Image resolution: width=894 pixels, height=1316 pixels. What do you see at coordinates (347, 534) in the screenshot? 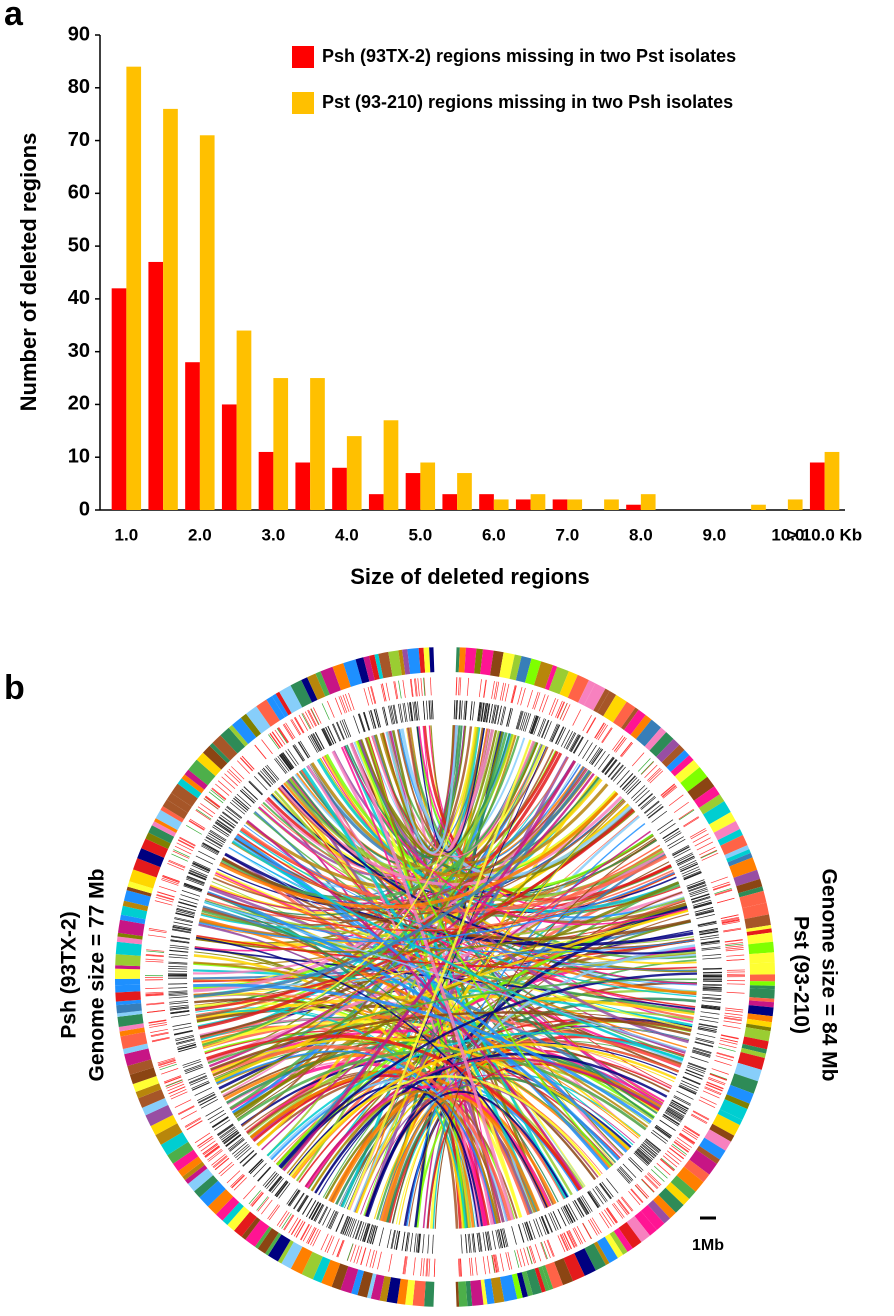
I see `x-tick-label: 4.0` at bounding box center [347, 534].